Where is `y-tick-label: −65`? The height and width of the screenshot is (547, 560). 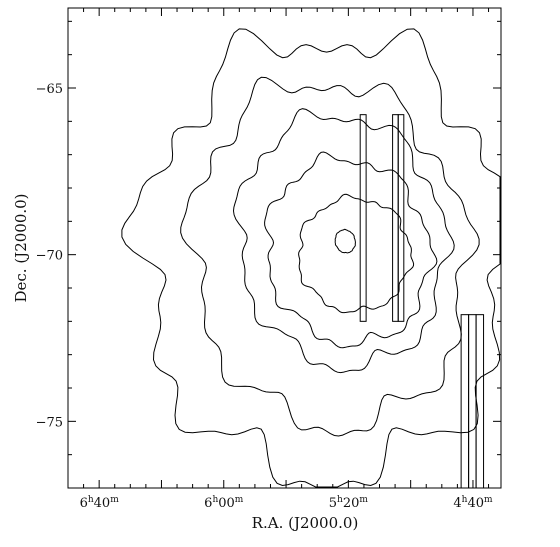 y-tick-label: −65 is located at coordinates (49, 89).